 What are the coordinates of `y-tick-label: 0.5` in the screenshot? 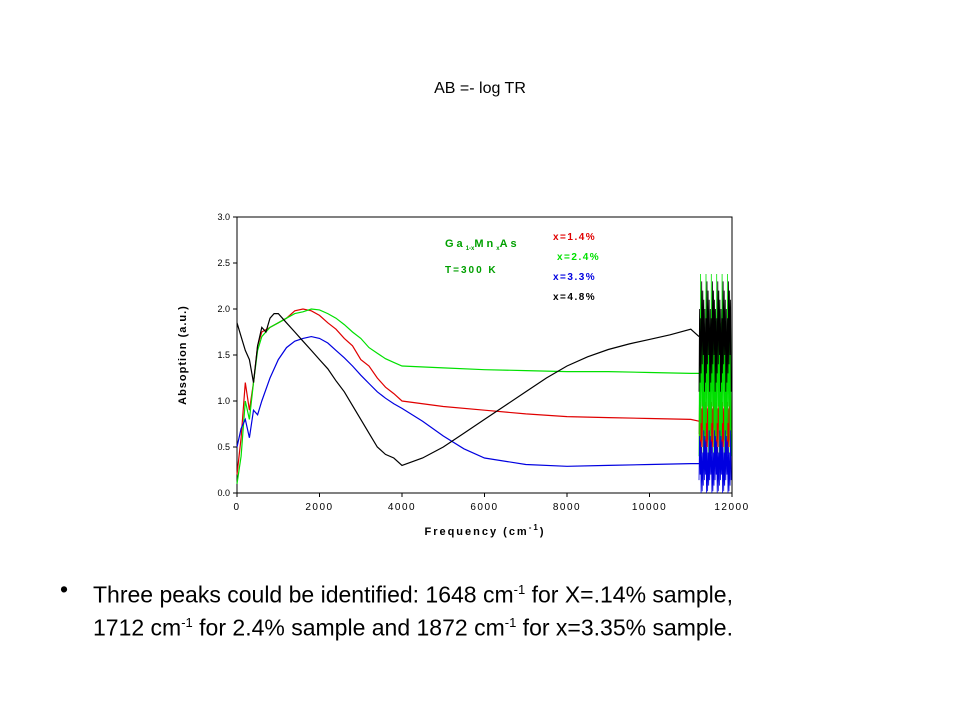 It's located at (223, 447).